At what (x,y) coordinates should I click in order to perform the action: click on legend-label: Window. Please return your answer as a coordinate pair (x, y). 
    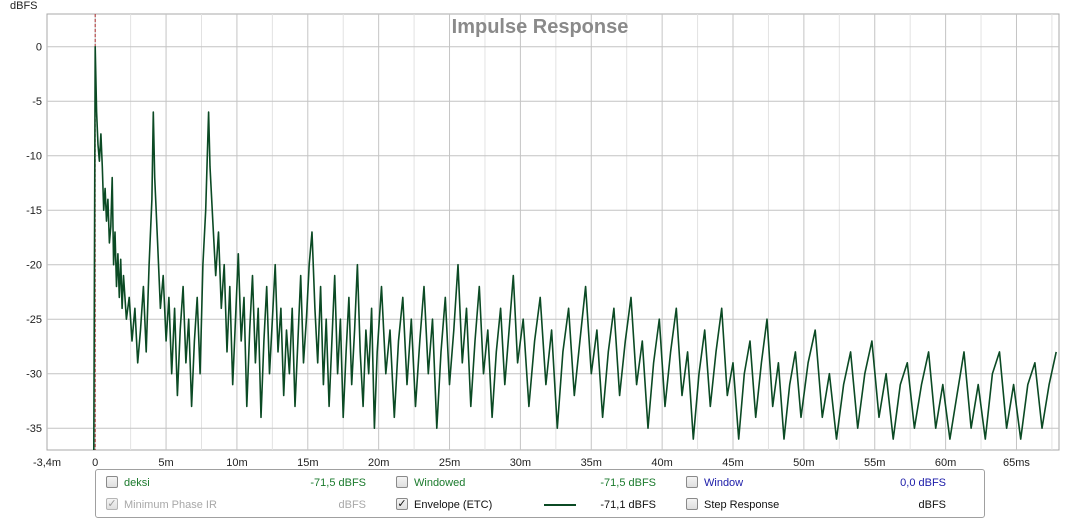
    Looking at the image, I should click on (724, 483).